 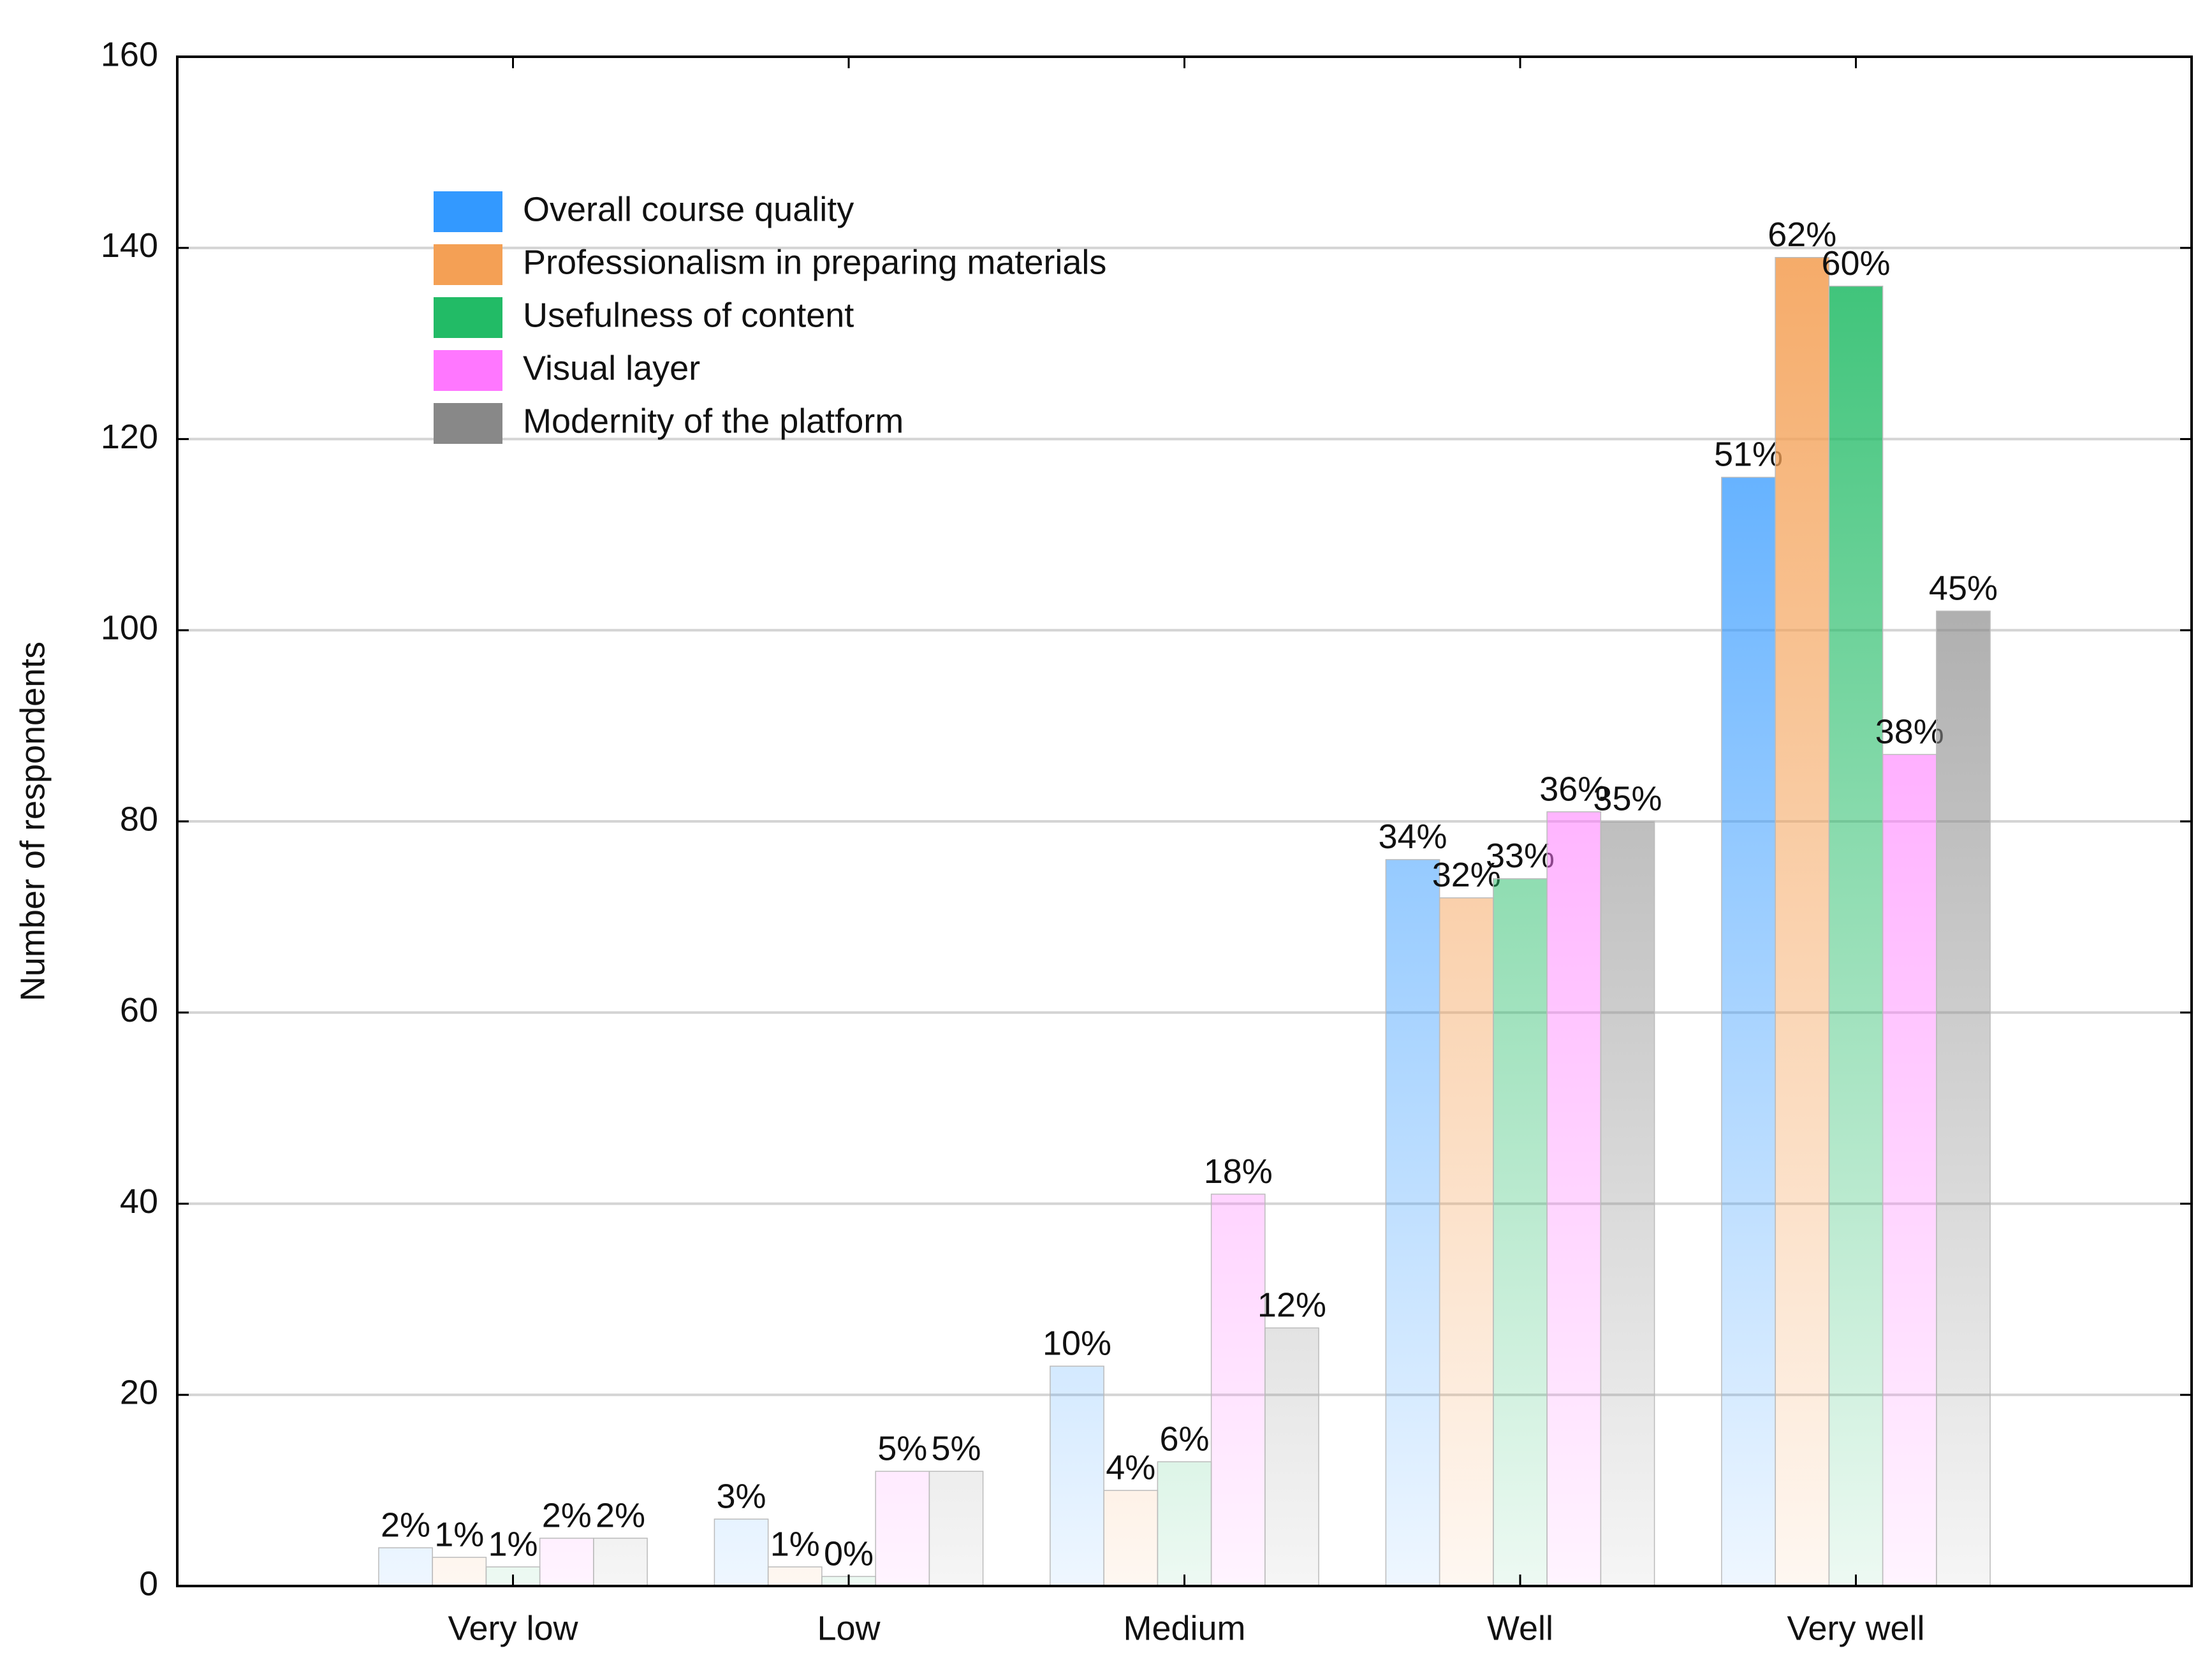 What do you see at coordinates (849, 1628) in the screenshot?
I see `x-tick-label: Low` at bounding box center [849, 1628].